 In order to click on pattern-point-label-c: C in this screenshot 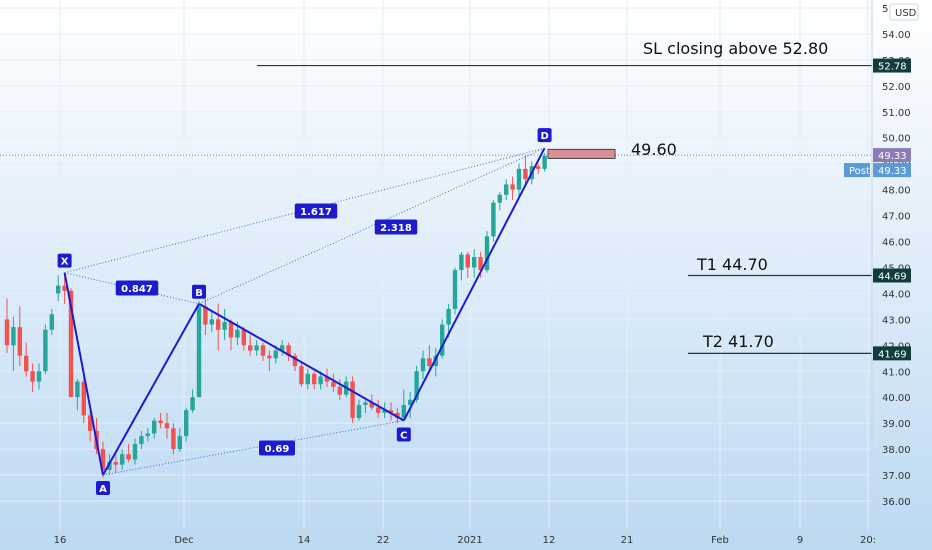, I will do `click(403, 436)`.